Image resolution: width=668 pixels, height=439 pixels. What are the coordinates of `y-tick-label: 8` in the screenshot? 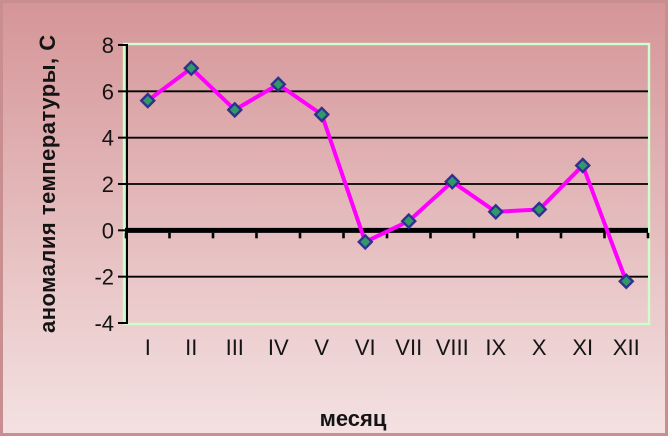 It's located at (108, 45).